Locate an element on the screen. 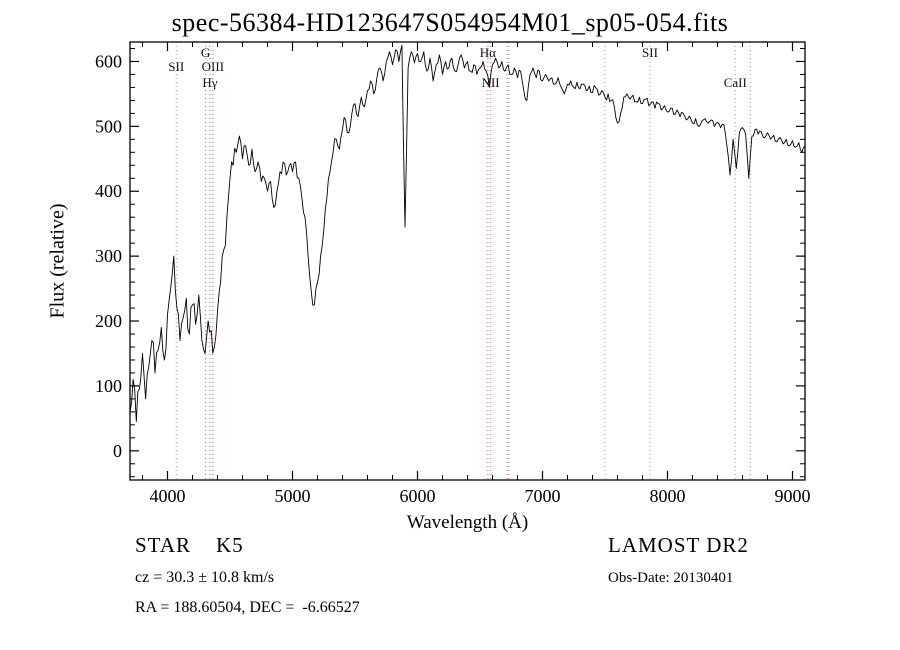 The width and height of the screenshot is (900, 650). x-tick-label: 4000 is located at coordinates (168, 496).